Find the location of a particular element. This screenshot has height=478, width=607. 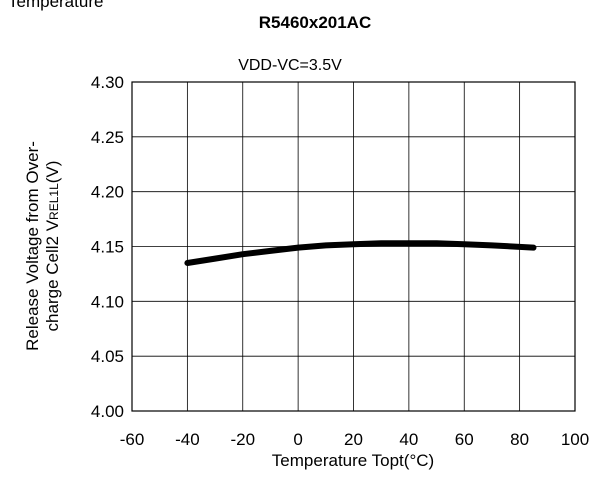

x-tick-label: 20 is located at coordinates (353, 439).